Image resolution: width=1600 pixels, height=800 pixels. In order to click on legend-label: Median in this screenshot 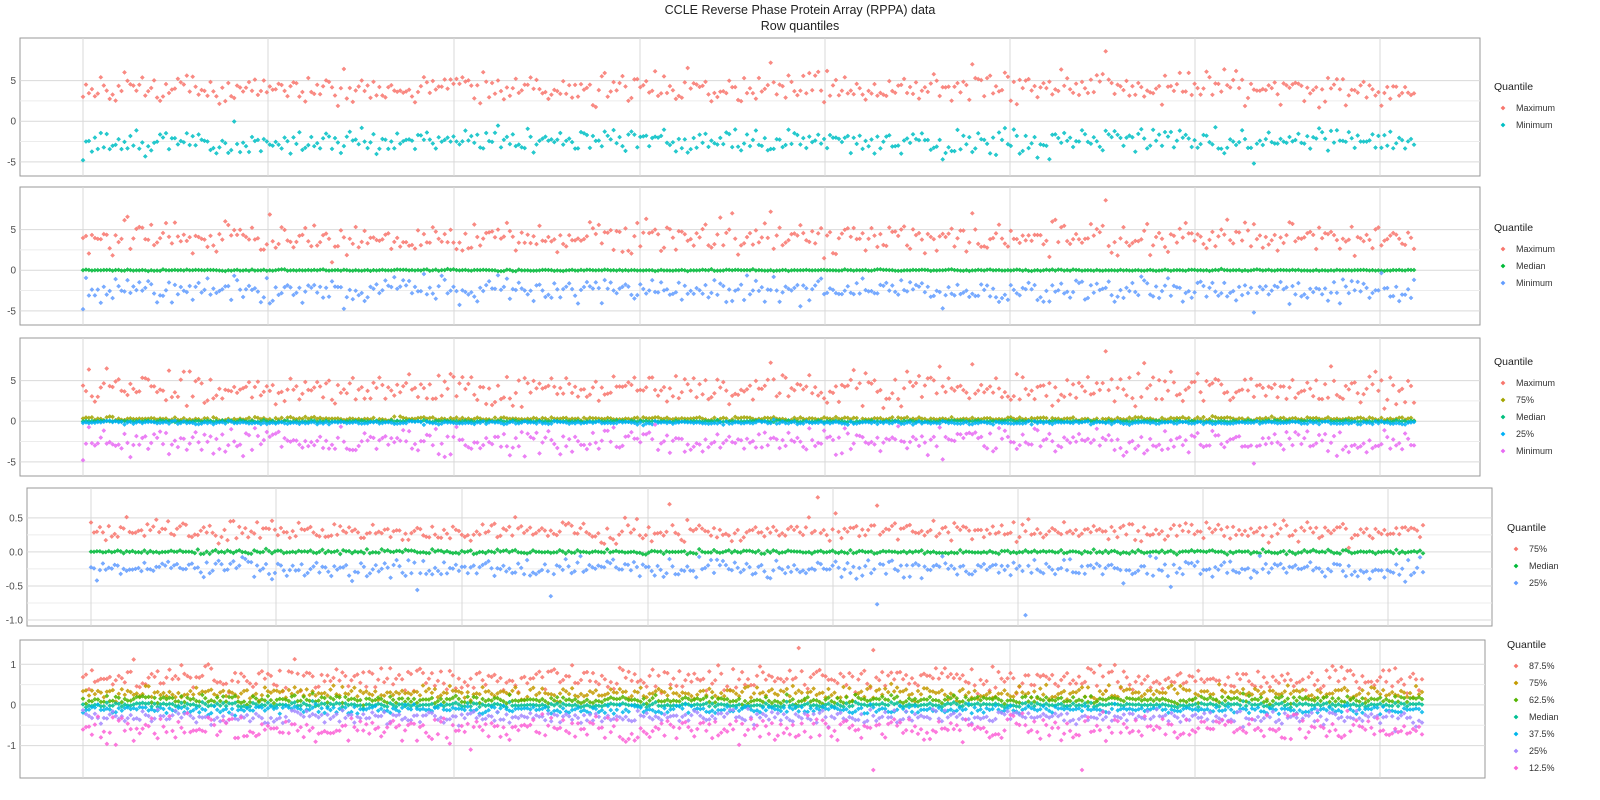, I will do `click(1531, 417)`.